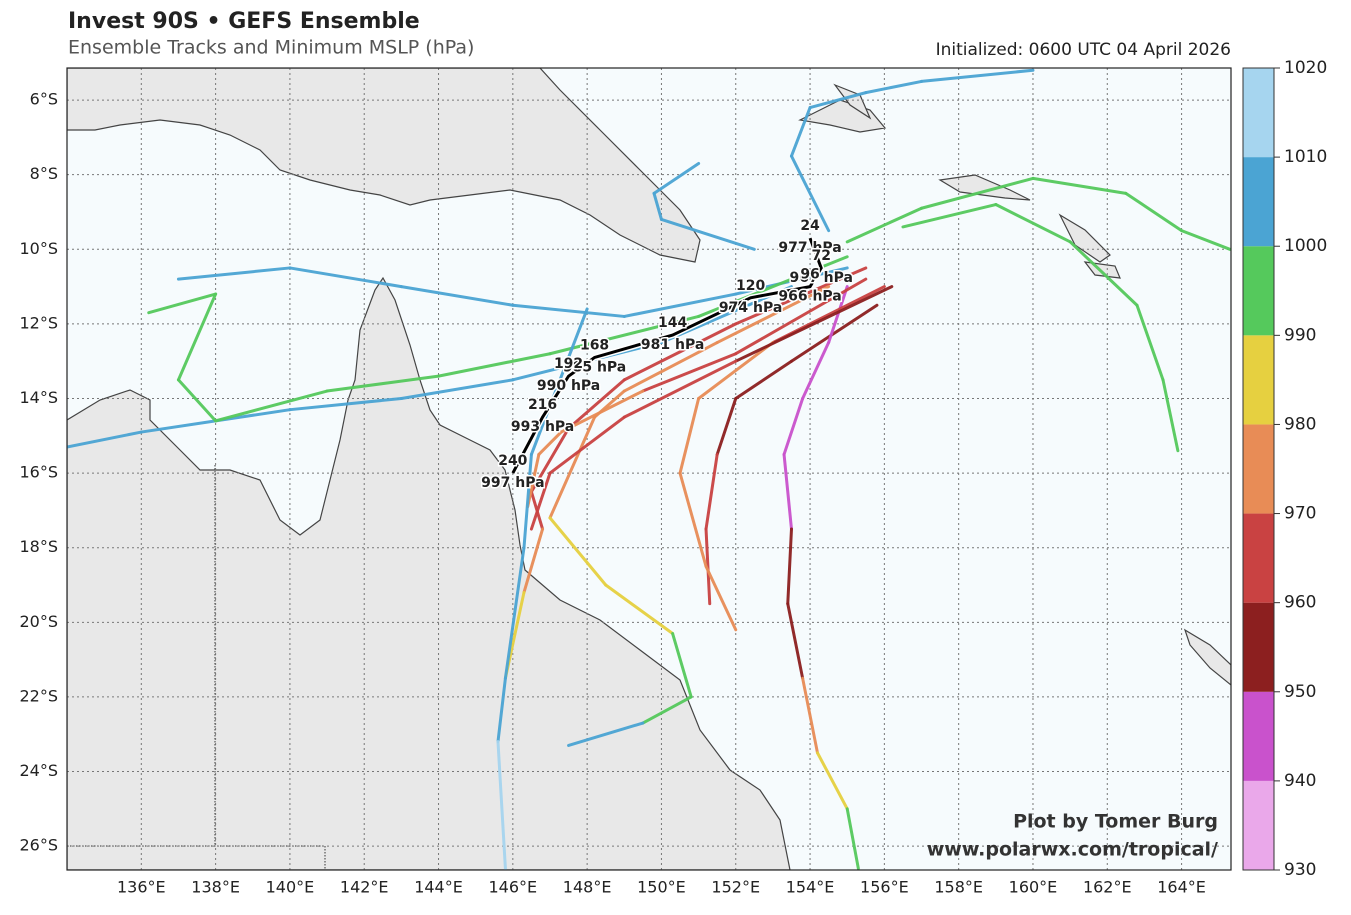 The height and width of the screenshot is (915, 1351). Describe the element at coordinates (1072, 850) in the screenshot. I see `credit-url: www.polarwx.com/tropical/` at that location.